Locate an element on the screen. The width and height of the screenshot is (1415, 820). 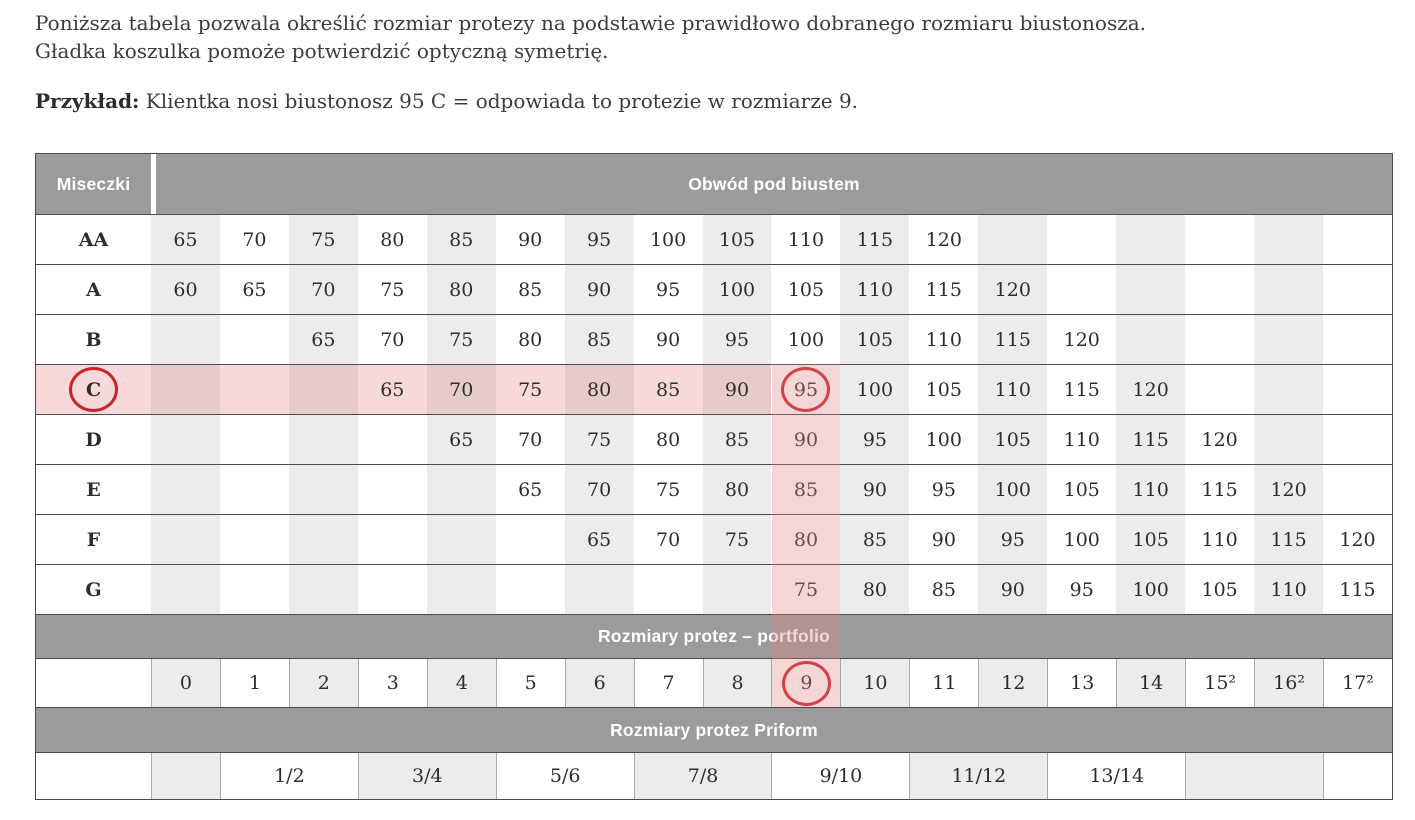
portfolio-label-cell is located at coordinates (93, 683).